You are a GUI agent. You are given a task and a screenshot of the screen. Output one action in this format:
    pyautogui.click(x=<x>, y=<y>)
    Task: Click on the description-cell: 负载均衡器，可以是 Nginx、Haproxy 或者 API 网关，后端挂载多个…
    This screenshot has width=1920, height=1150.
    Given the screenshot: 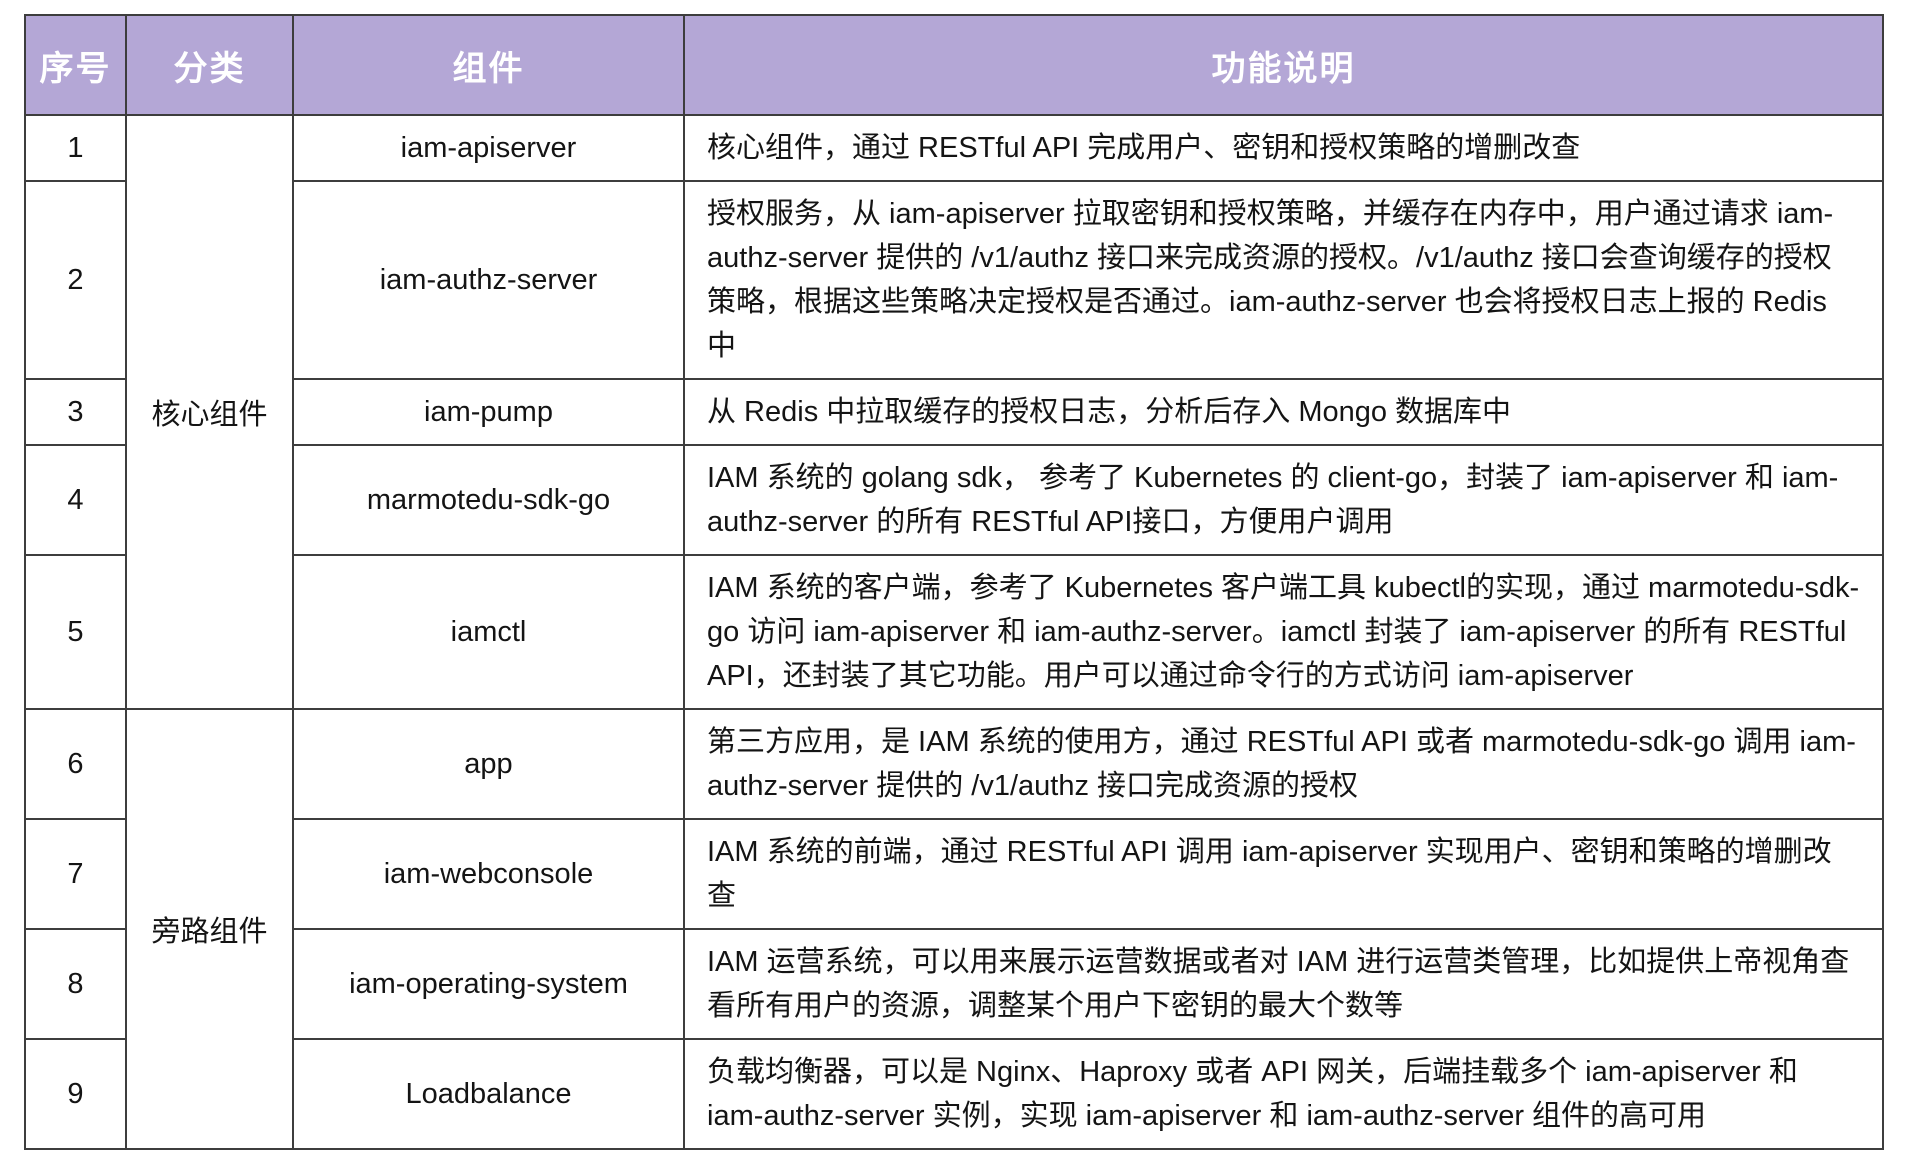 What is the action you would take?
    pyautogui.click(x=1283, y=1094)
    